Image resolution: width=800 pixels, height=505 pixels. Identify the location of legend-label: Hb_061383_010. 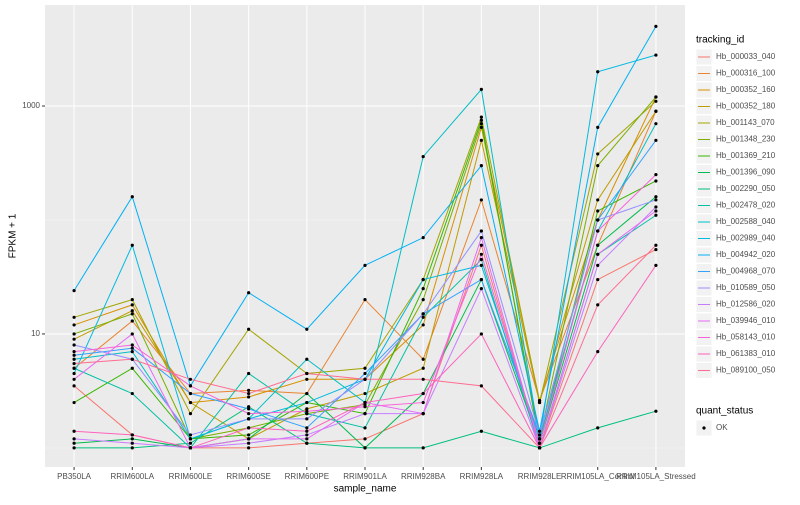
(746, 353).